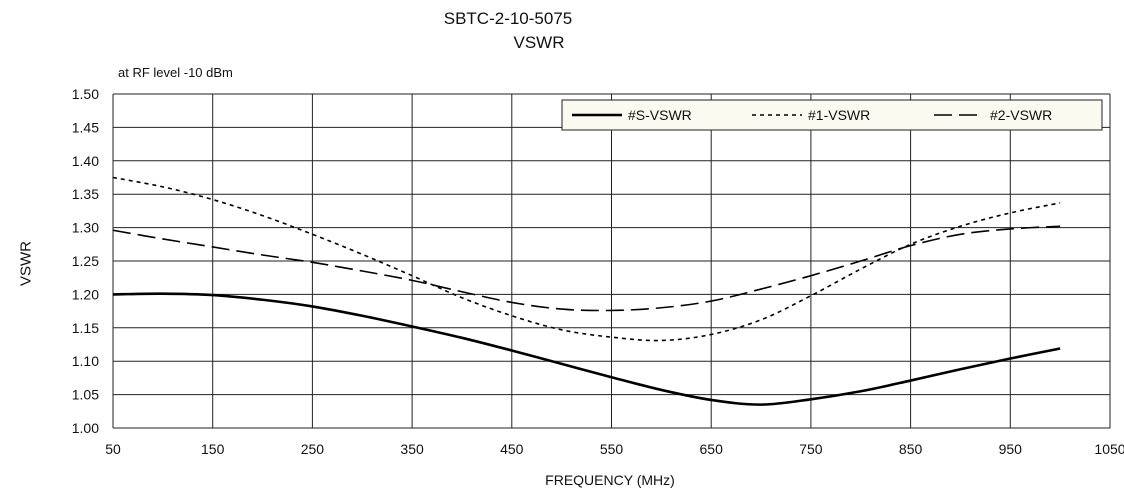 The width and height of the screenshot is (1124, 495). I want to click on y-tick-label: 1.35, so click(85, 194).